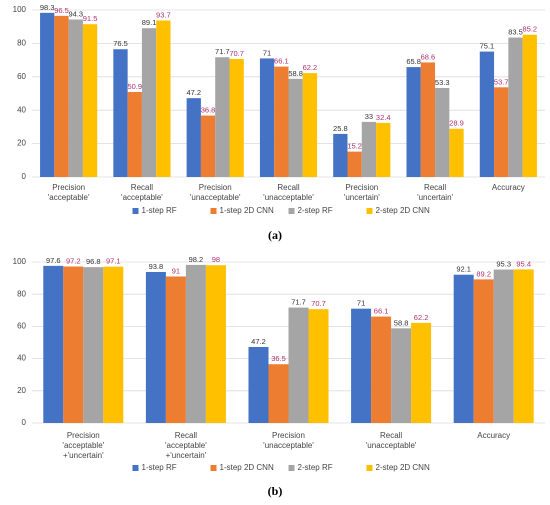  What do you see at coordinates (156, 266) in the screenshot?
I see `data-label: 93.8` at bounding box center [156, 266].